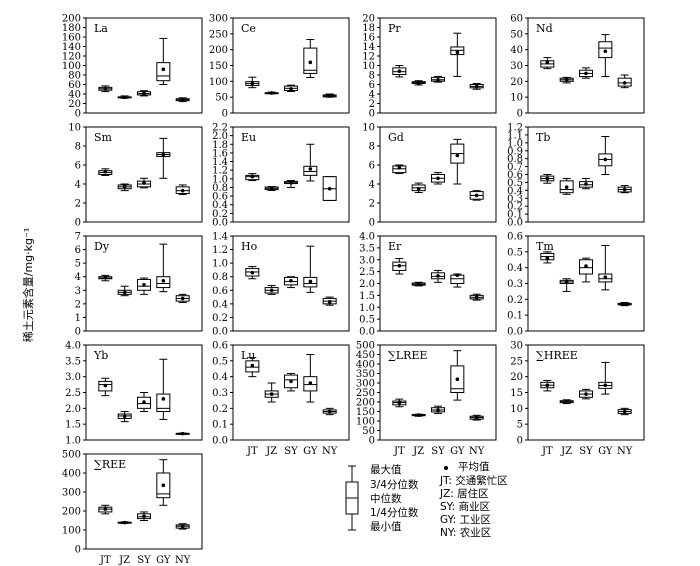 This screenshot has height=566, width=700. I want to click on y-tick-label: 1.4, so click(220, 162).